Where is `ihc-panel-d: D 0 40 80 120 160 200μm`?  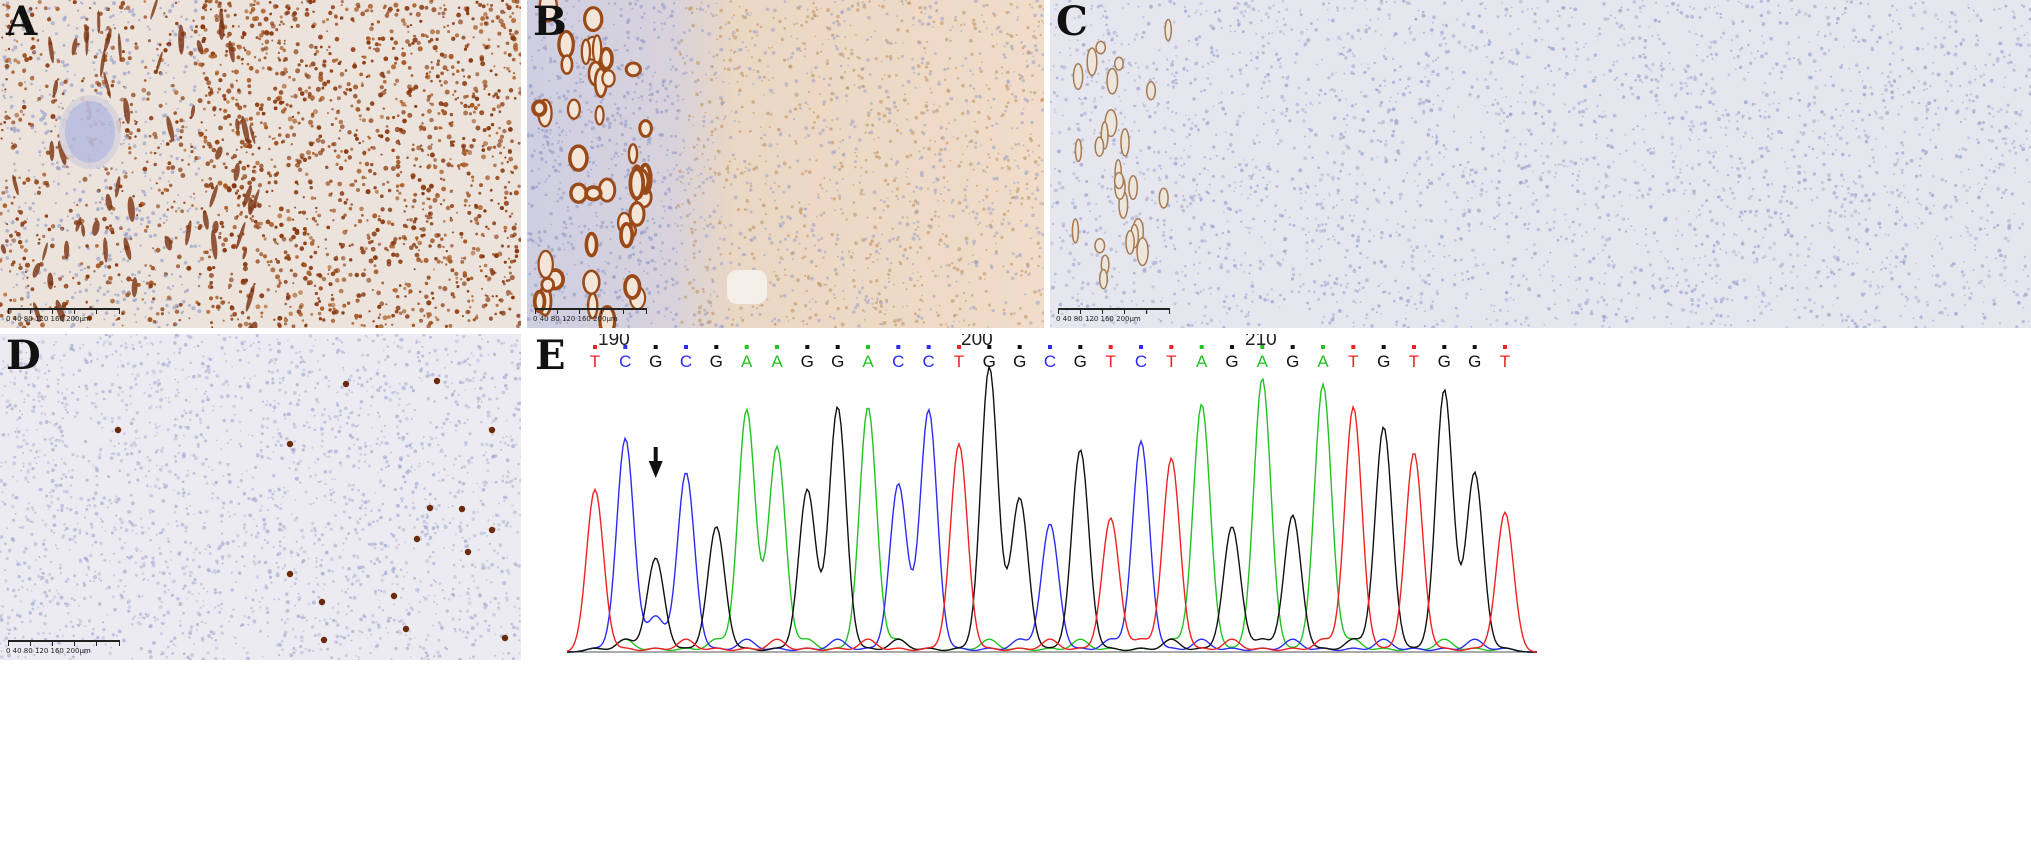 ihc-panel-d: D 0 40 80 120 160 200μm is located at coordinates (260, 497).